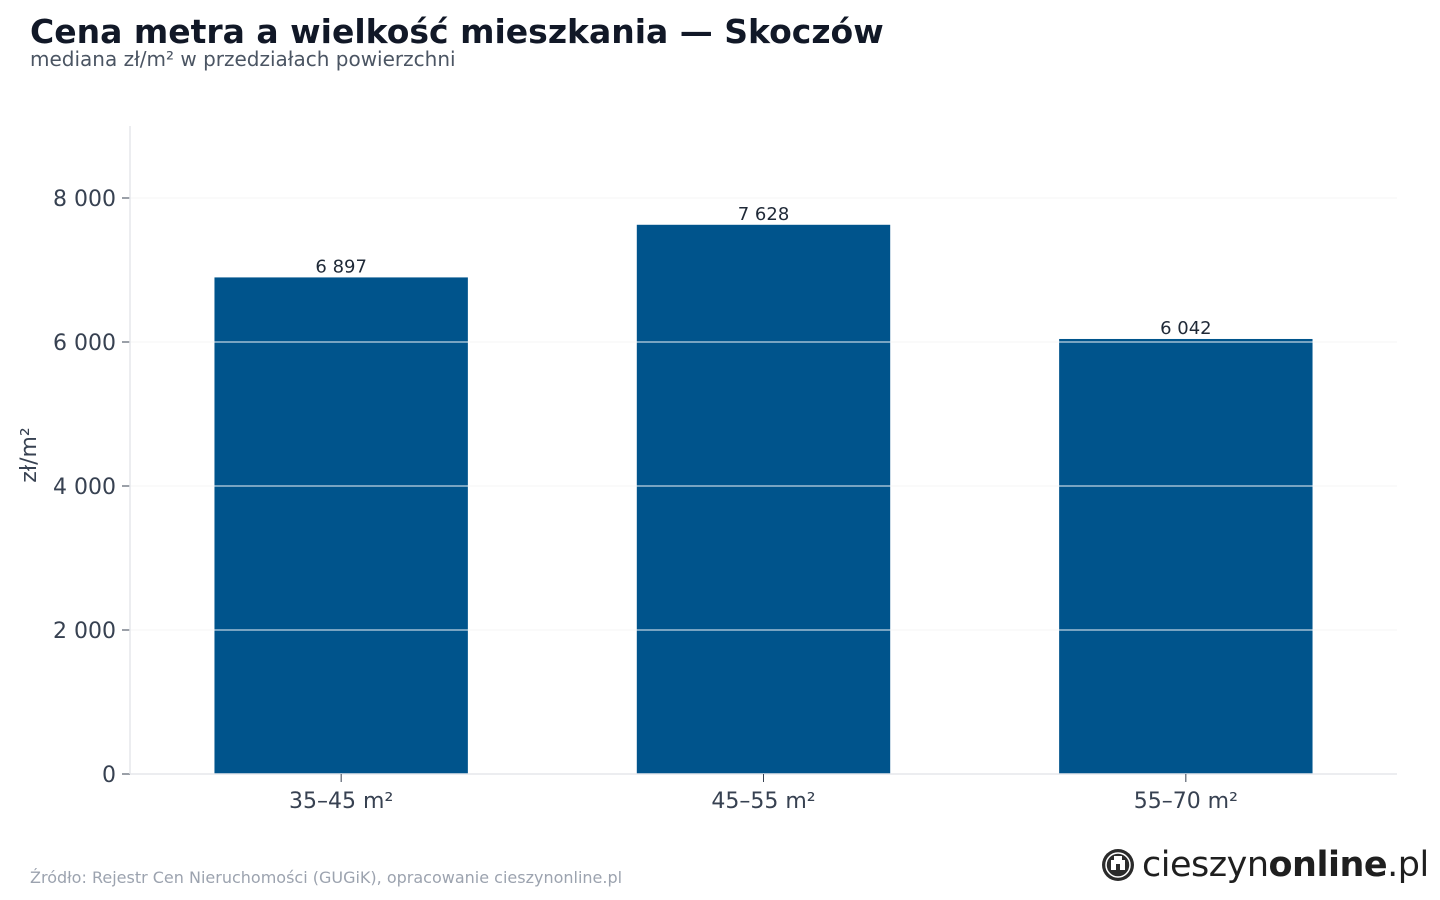 This screenshot has width=1440, height=900. I want to click on y-axis-label: zł/m², so click(29, 454).